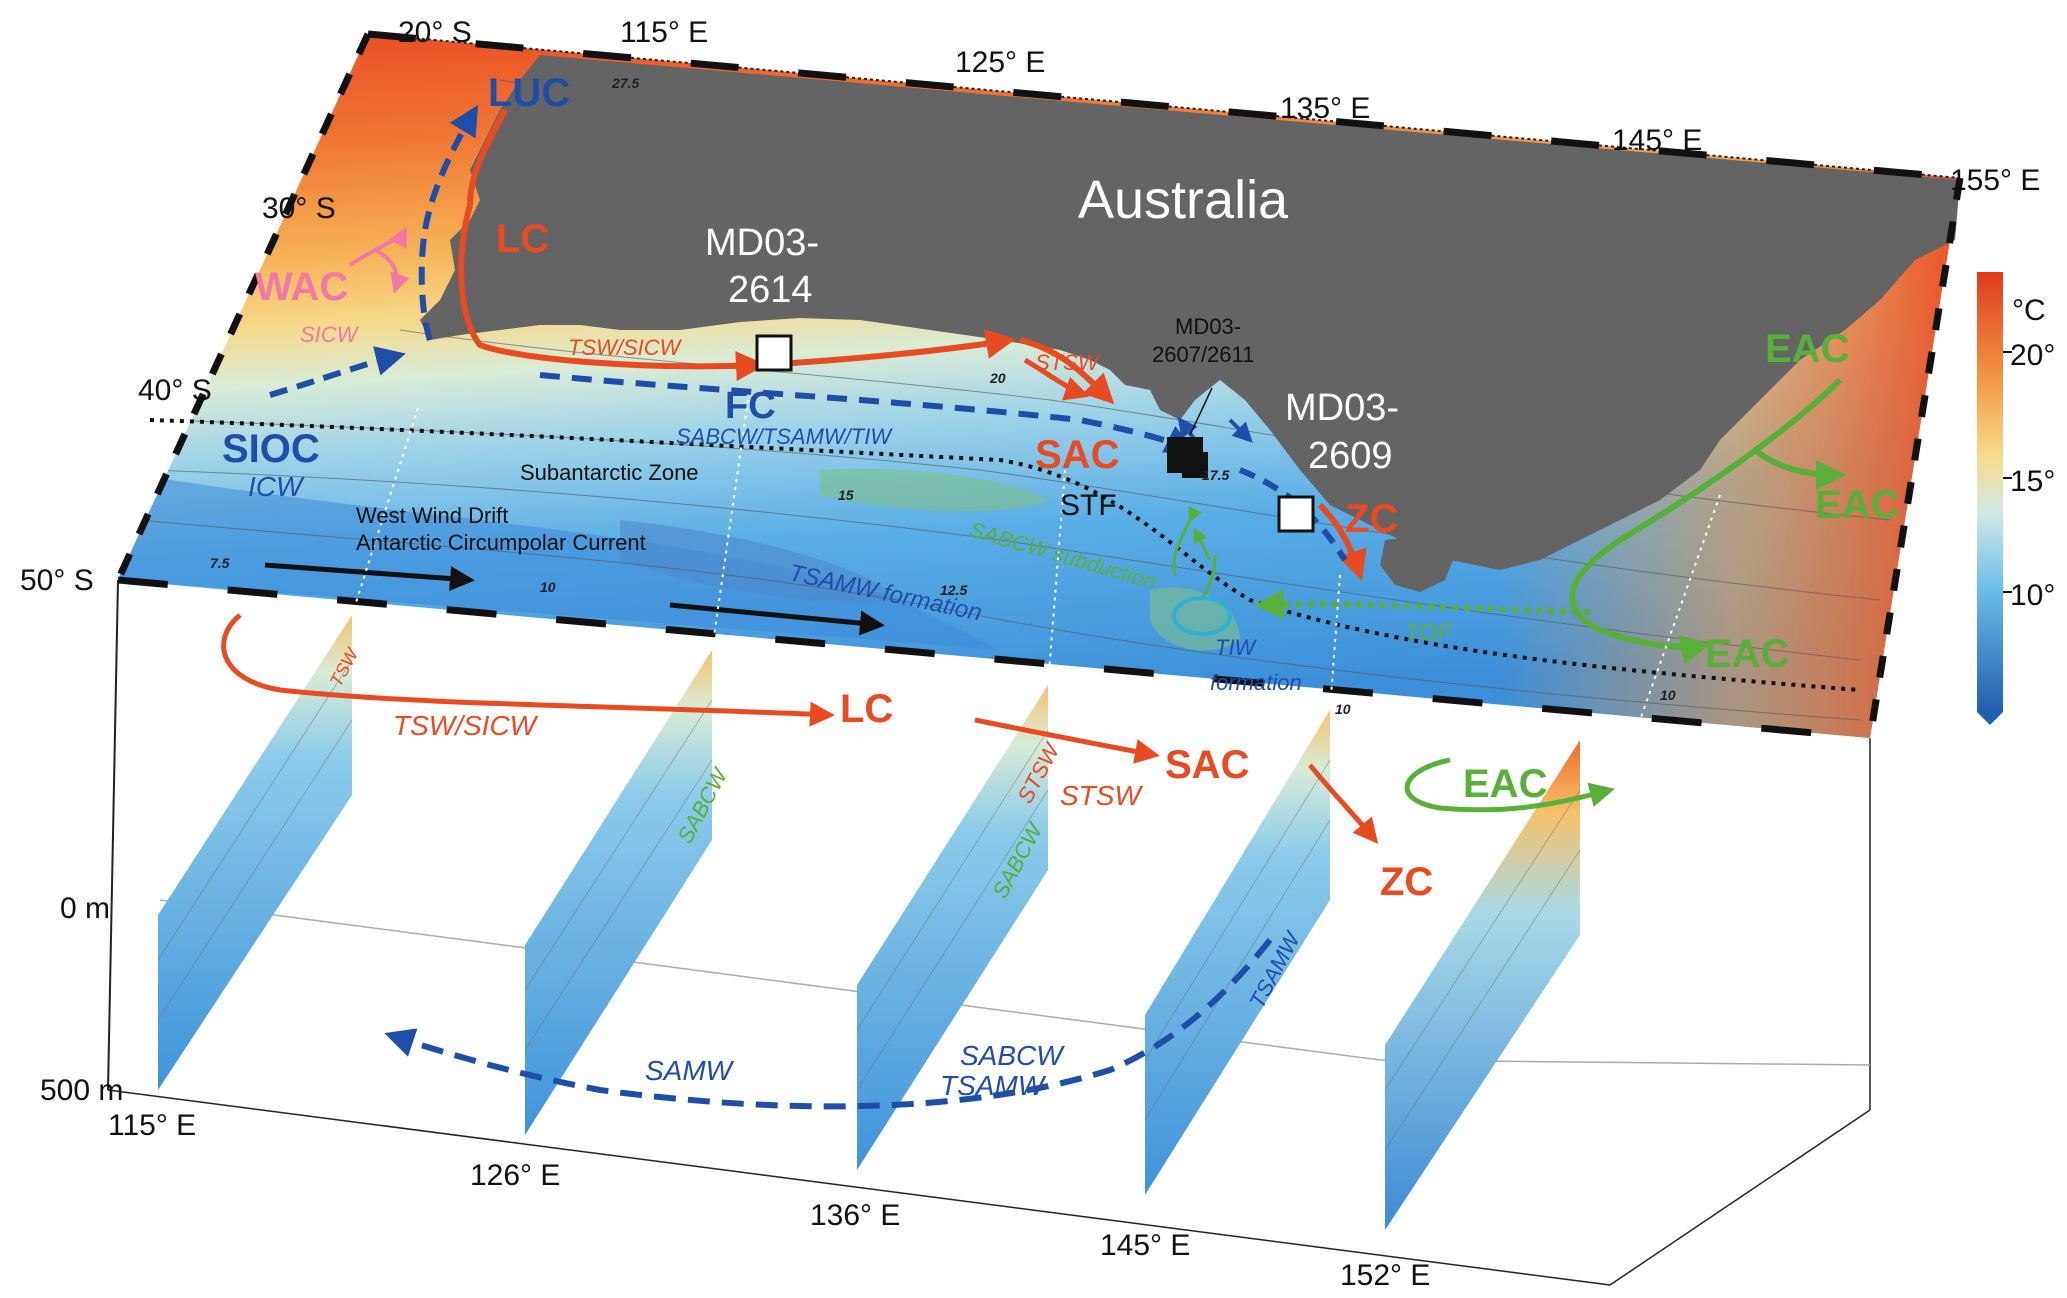 The width and height of the screenshot is (2067, 1298). What do you see at coordinates (435, 32) in the screenshot?
I see `lat-20s: 20° S` at bounding box center [435, 32].